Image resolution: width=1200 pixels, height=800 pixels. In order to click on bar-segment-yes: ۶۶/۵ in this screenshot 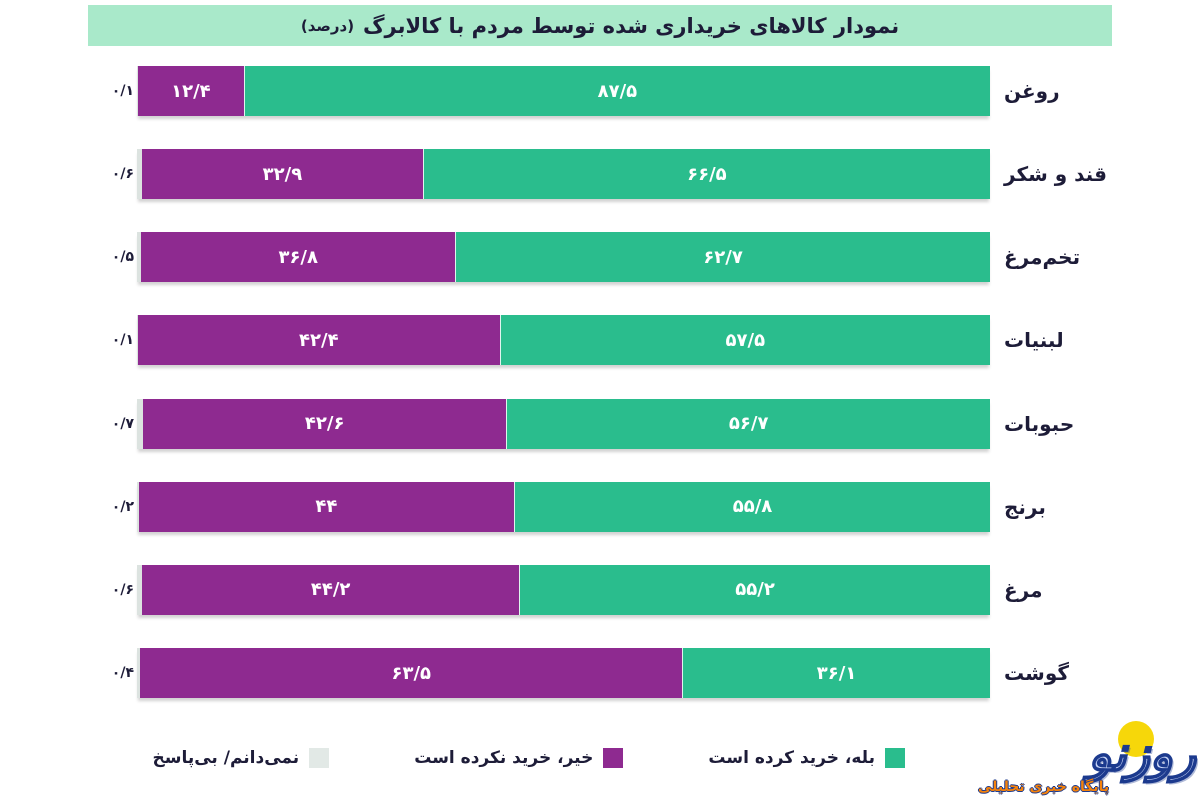, I will do `click(706, 174)`.